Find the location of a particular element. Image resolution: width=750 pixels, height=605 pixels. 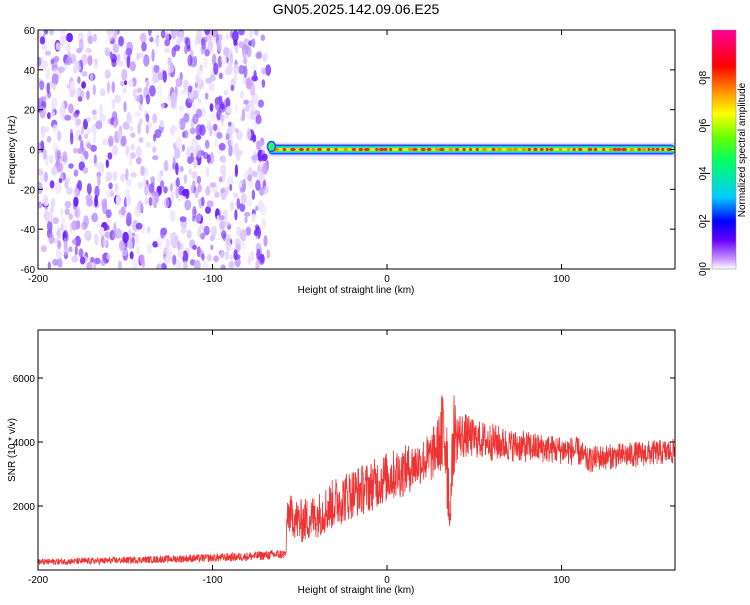

y-tick-label: 4000 is located at coordinates (24, 443).